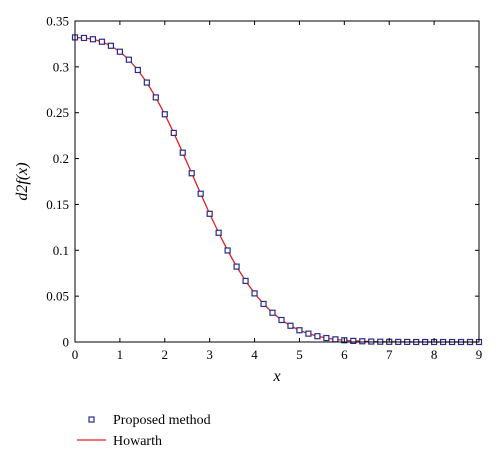 The height and width of the screenshot is (463, 500). What do you see at coordinates (61, 250) in the screenshot?
I see `y-tick-label: 0.1` at bounding box center [61, 250].